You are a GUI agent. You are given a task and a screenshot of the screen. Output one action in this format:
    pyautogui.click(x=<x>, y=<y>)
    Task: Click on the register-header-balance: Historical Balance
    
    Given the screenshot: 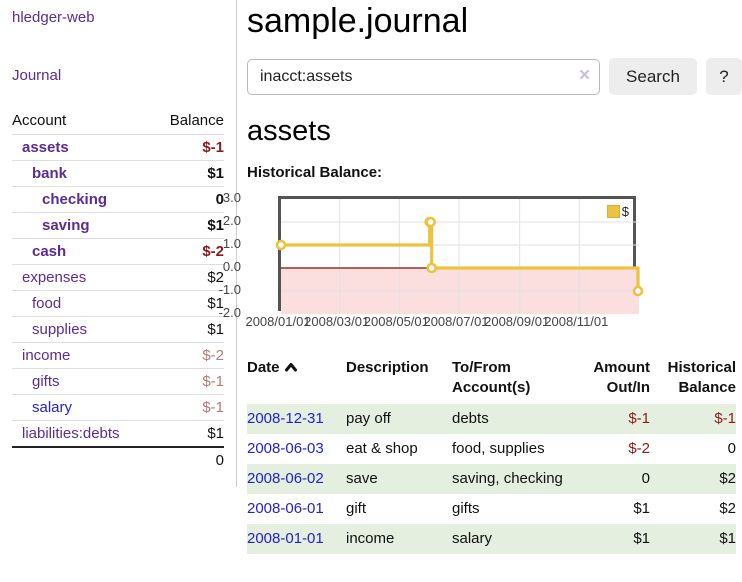 What is the action you would take?
    pyautogui.click(x=701, y=377)
    